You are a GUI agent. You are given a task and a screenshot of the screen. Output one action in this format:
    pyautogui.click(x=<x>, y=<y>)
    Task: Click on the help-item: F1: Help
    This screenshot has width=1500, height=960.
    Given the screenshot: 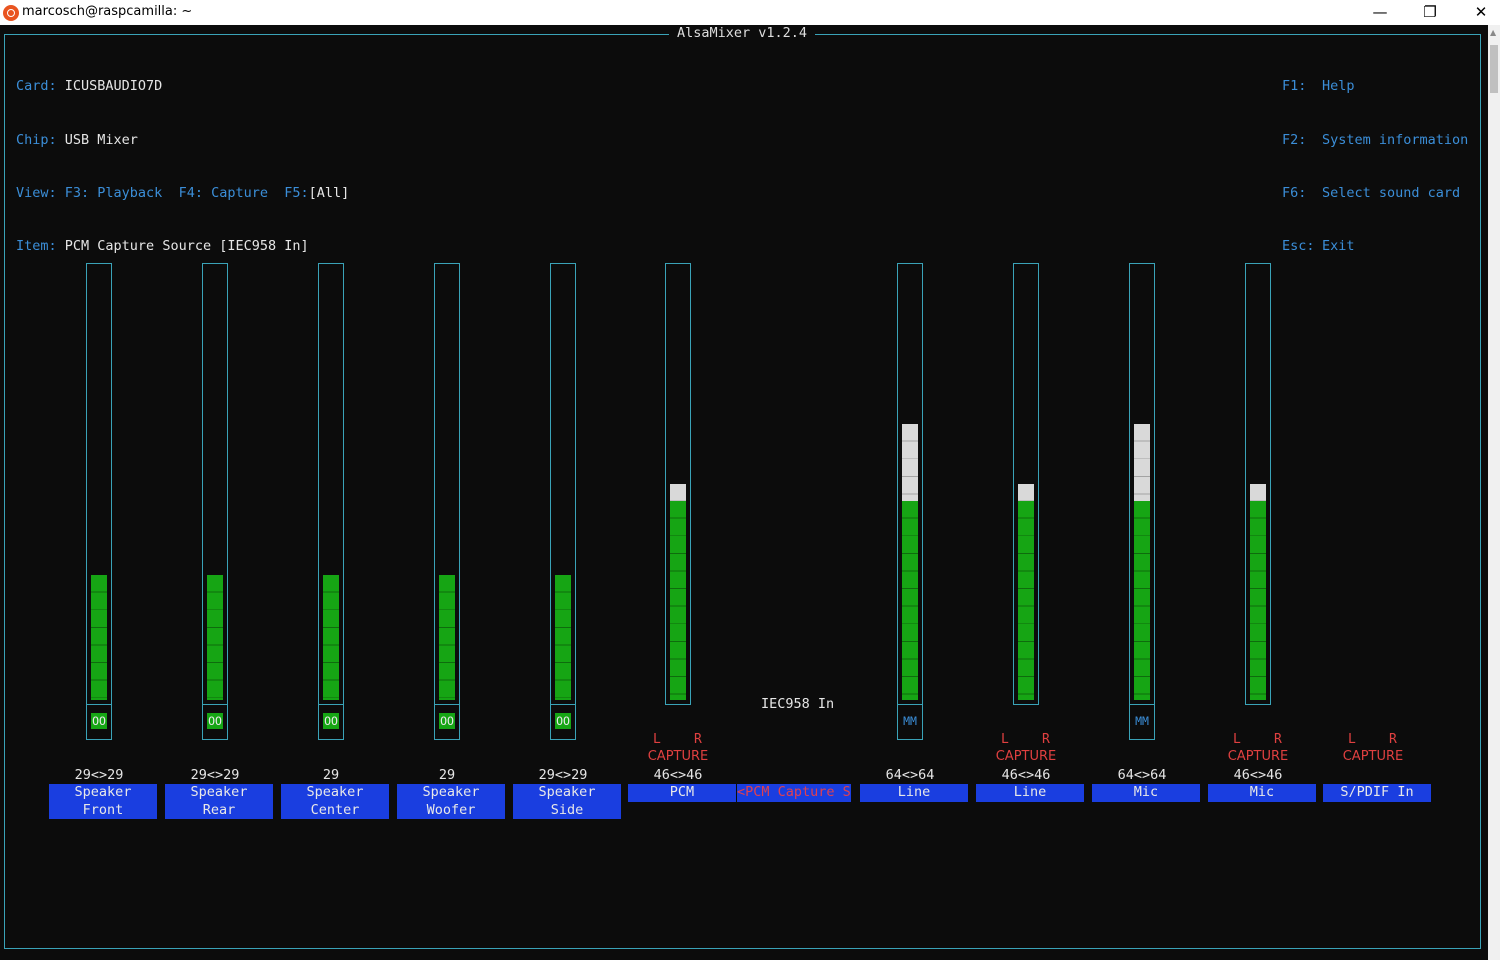 What is the action you would take?
    pyautogui.click(x=1318, y=86)
    